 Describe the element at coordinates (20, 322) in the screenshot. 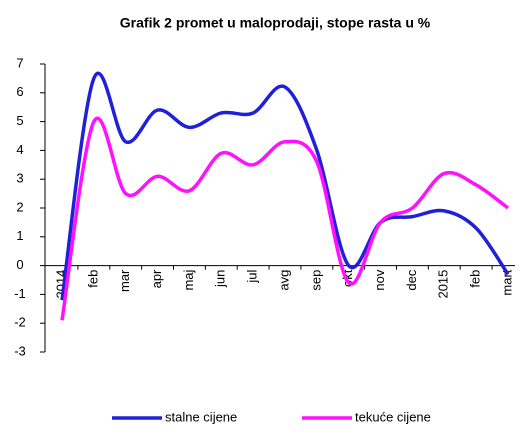

I see `y-tick-label: -2` at that location.